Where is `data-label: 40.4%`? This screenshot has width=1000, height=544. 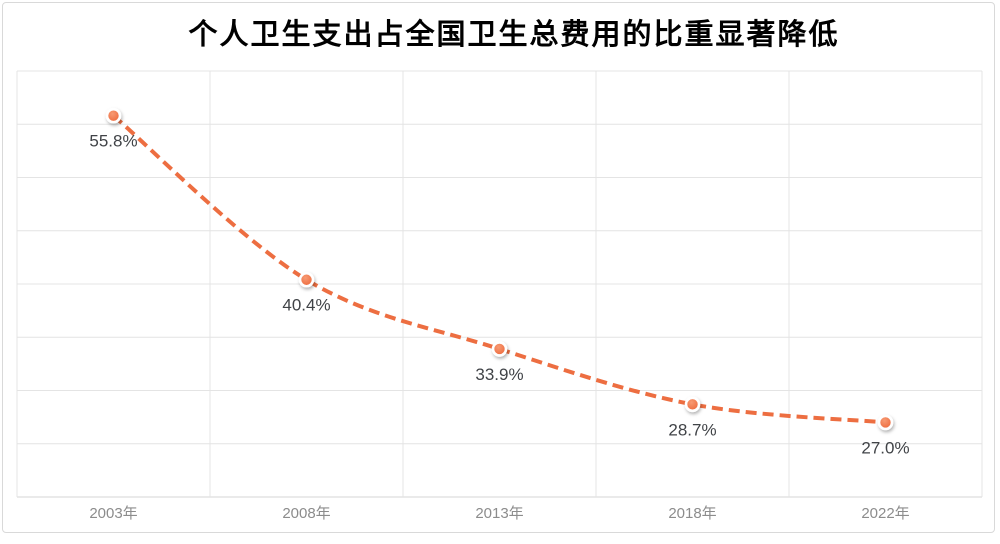 data-label: 40.4% is located at coordinates (306, 305).